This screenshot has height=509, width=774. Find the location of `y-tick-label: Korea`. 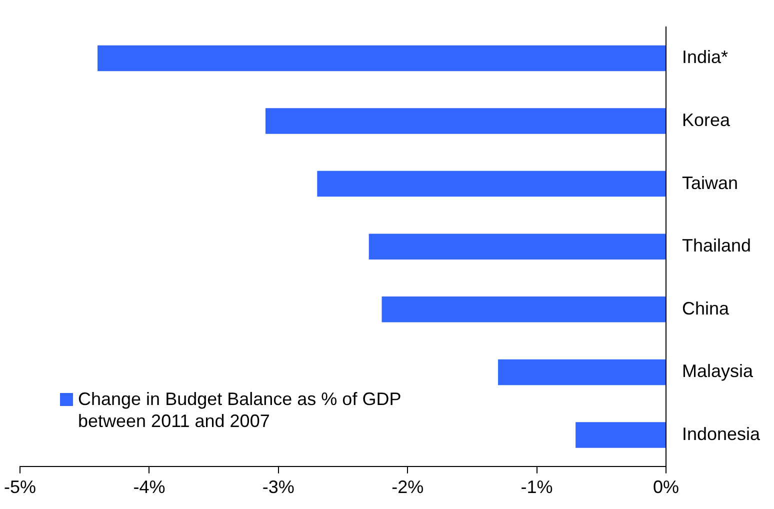

y-tick-label: Korea is located at coordinates (707, 120).